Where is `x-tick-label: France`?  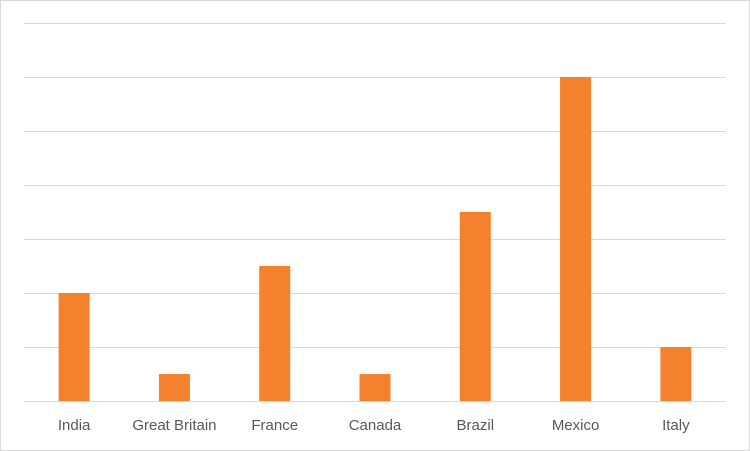 x-tick-label: France is located at coordinates (274, 425).